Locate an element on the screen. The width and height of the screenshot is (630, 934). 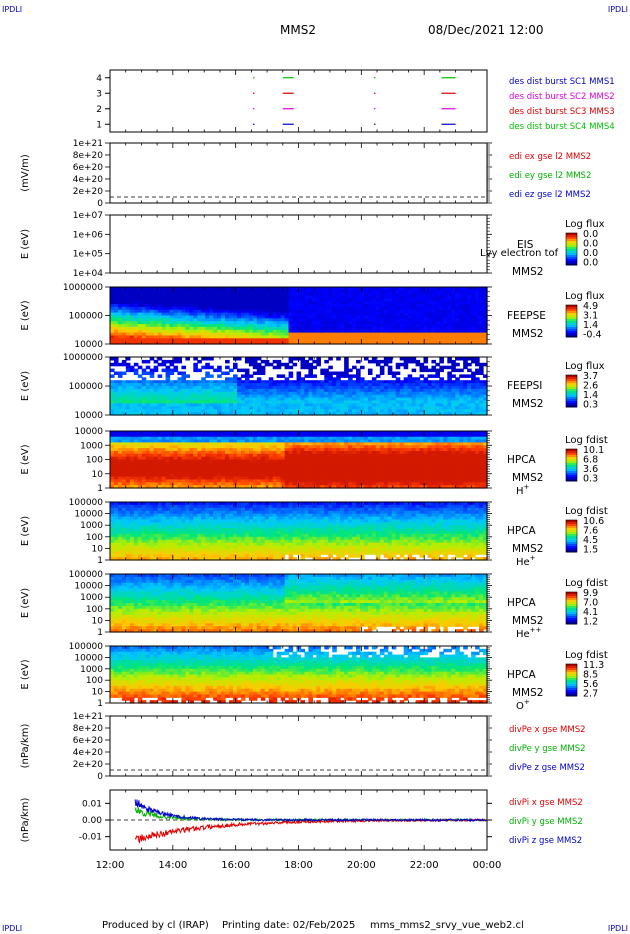
legend-divpe-x-gse-mms2: divPe x gse MMS2 is located at coordinates (547, 730).